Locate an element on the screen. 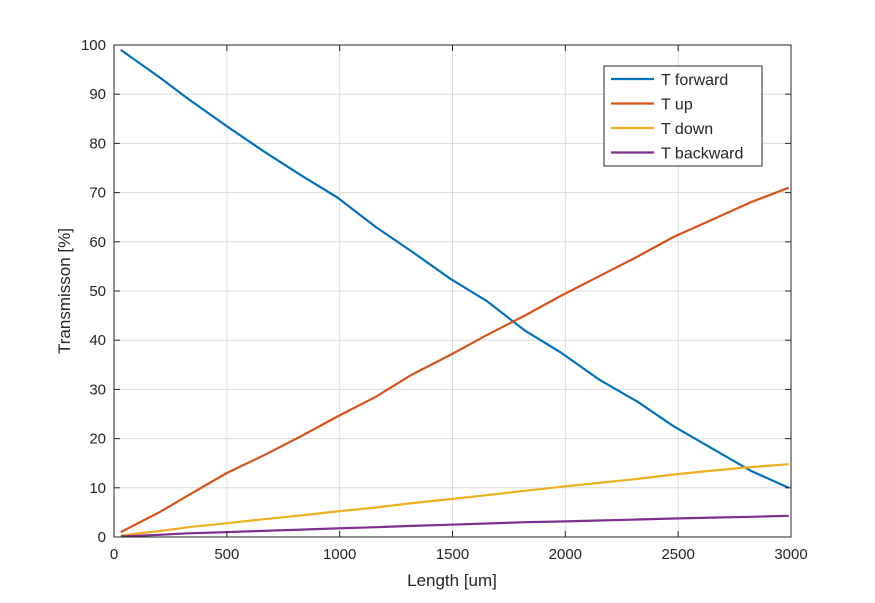 The image size is (875, 603). legend: T forward T up T down T backward is located at coordinates (683, 116).